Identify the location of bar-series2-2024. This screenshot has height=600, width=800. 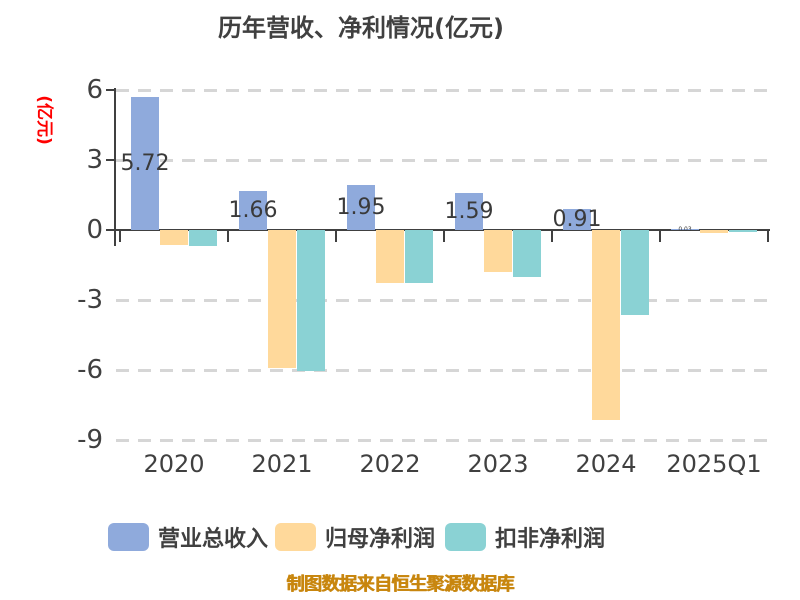
(635, 272).